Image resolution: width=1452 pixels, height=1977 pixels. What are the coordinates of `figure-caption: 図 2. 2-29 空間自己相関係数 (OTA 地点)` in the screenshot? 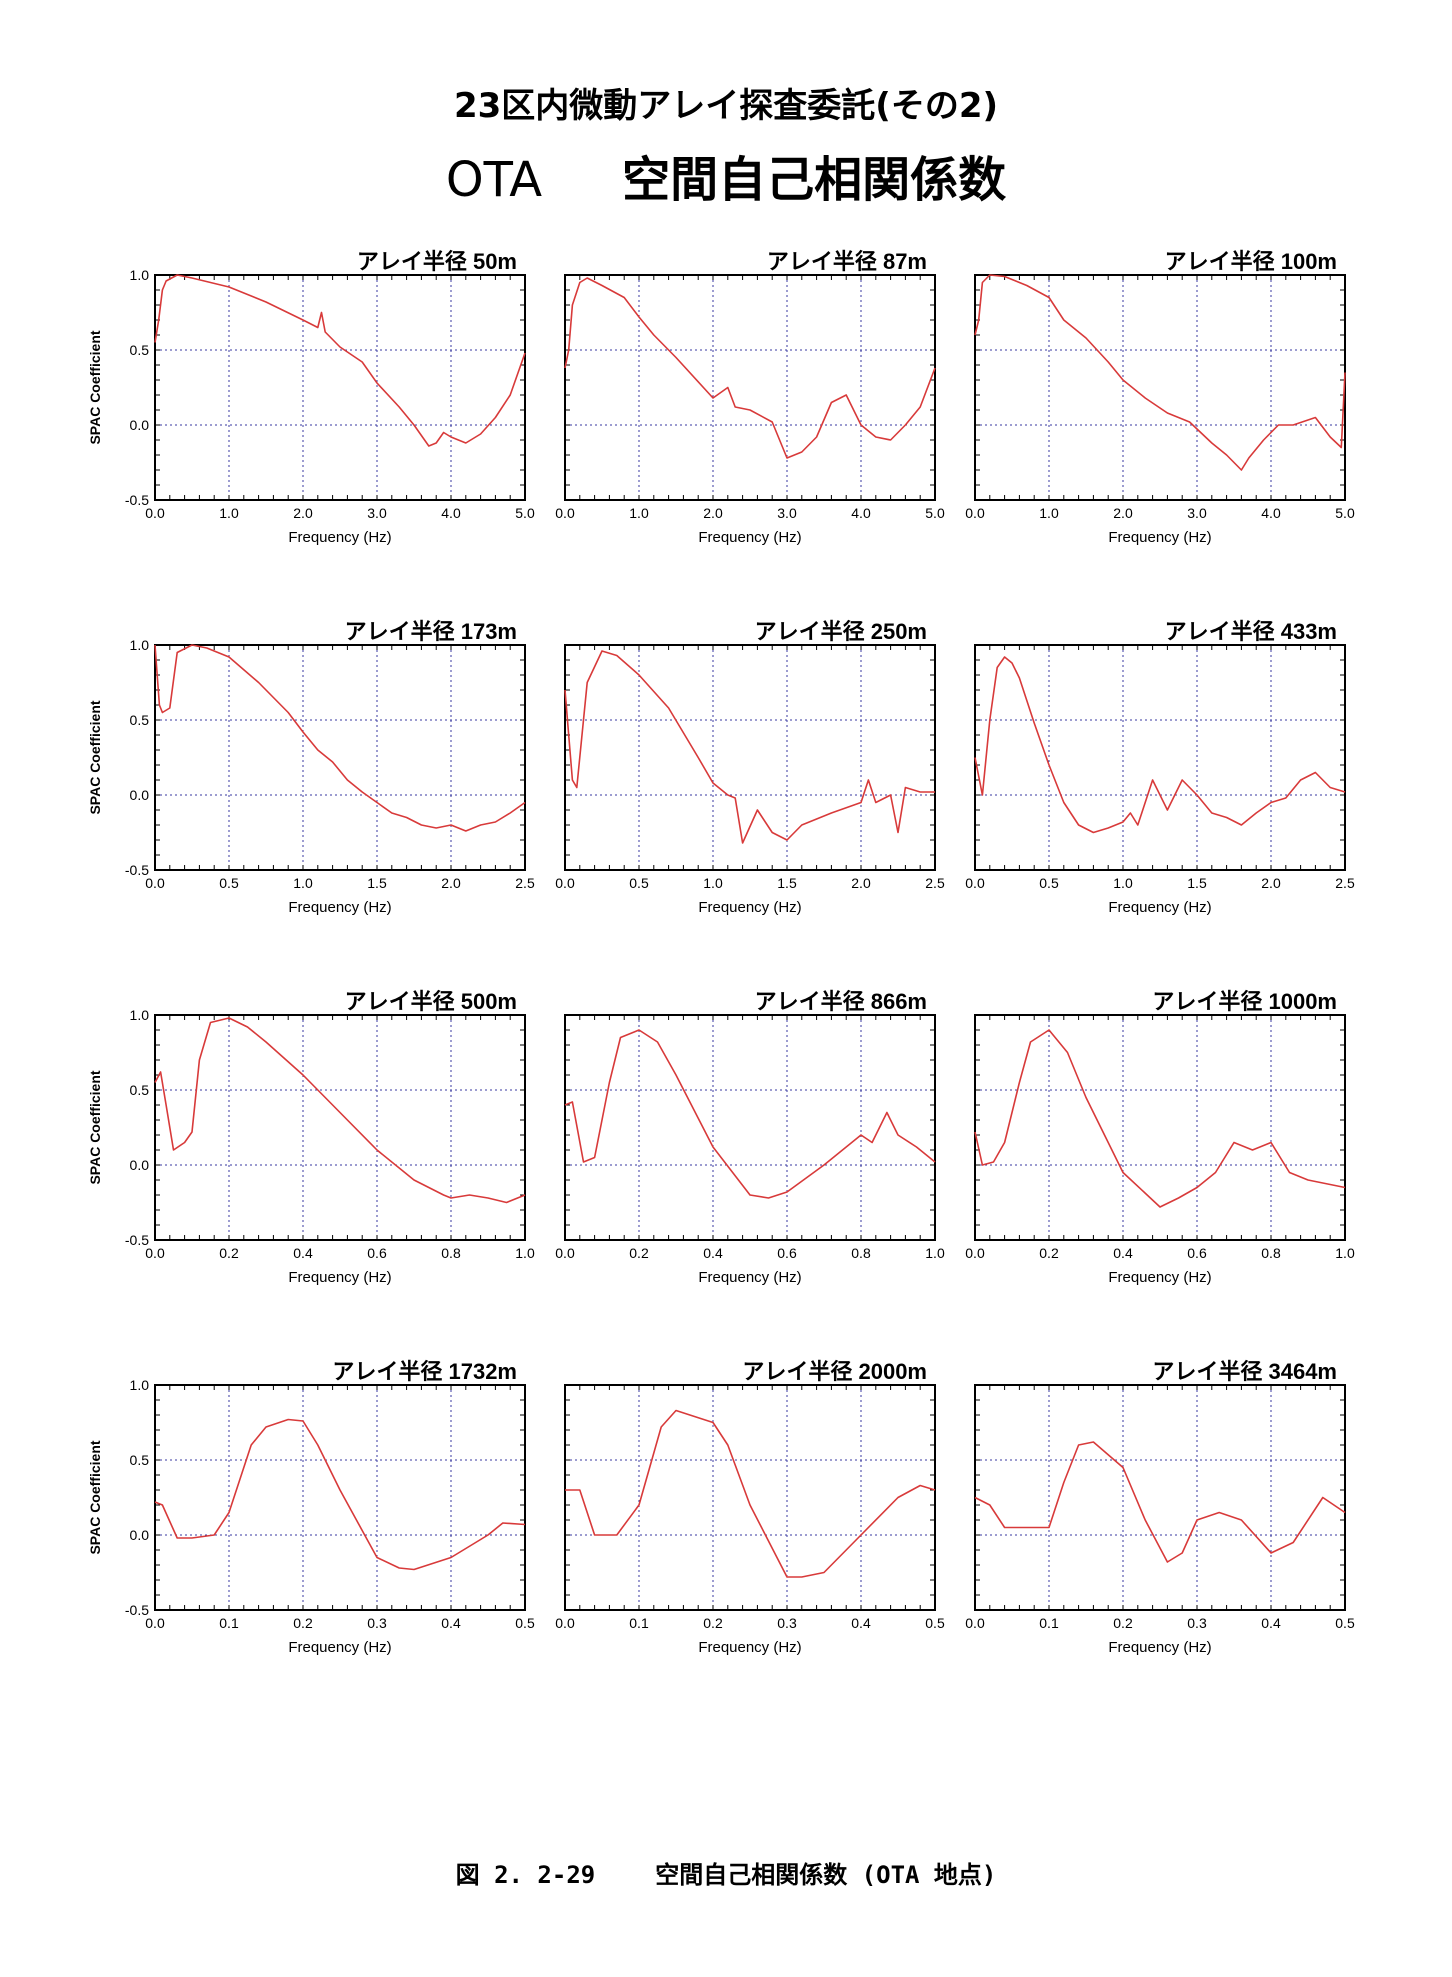 It's located at (726, 1872).